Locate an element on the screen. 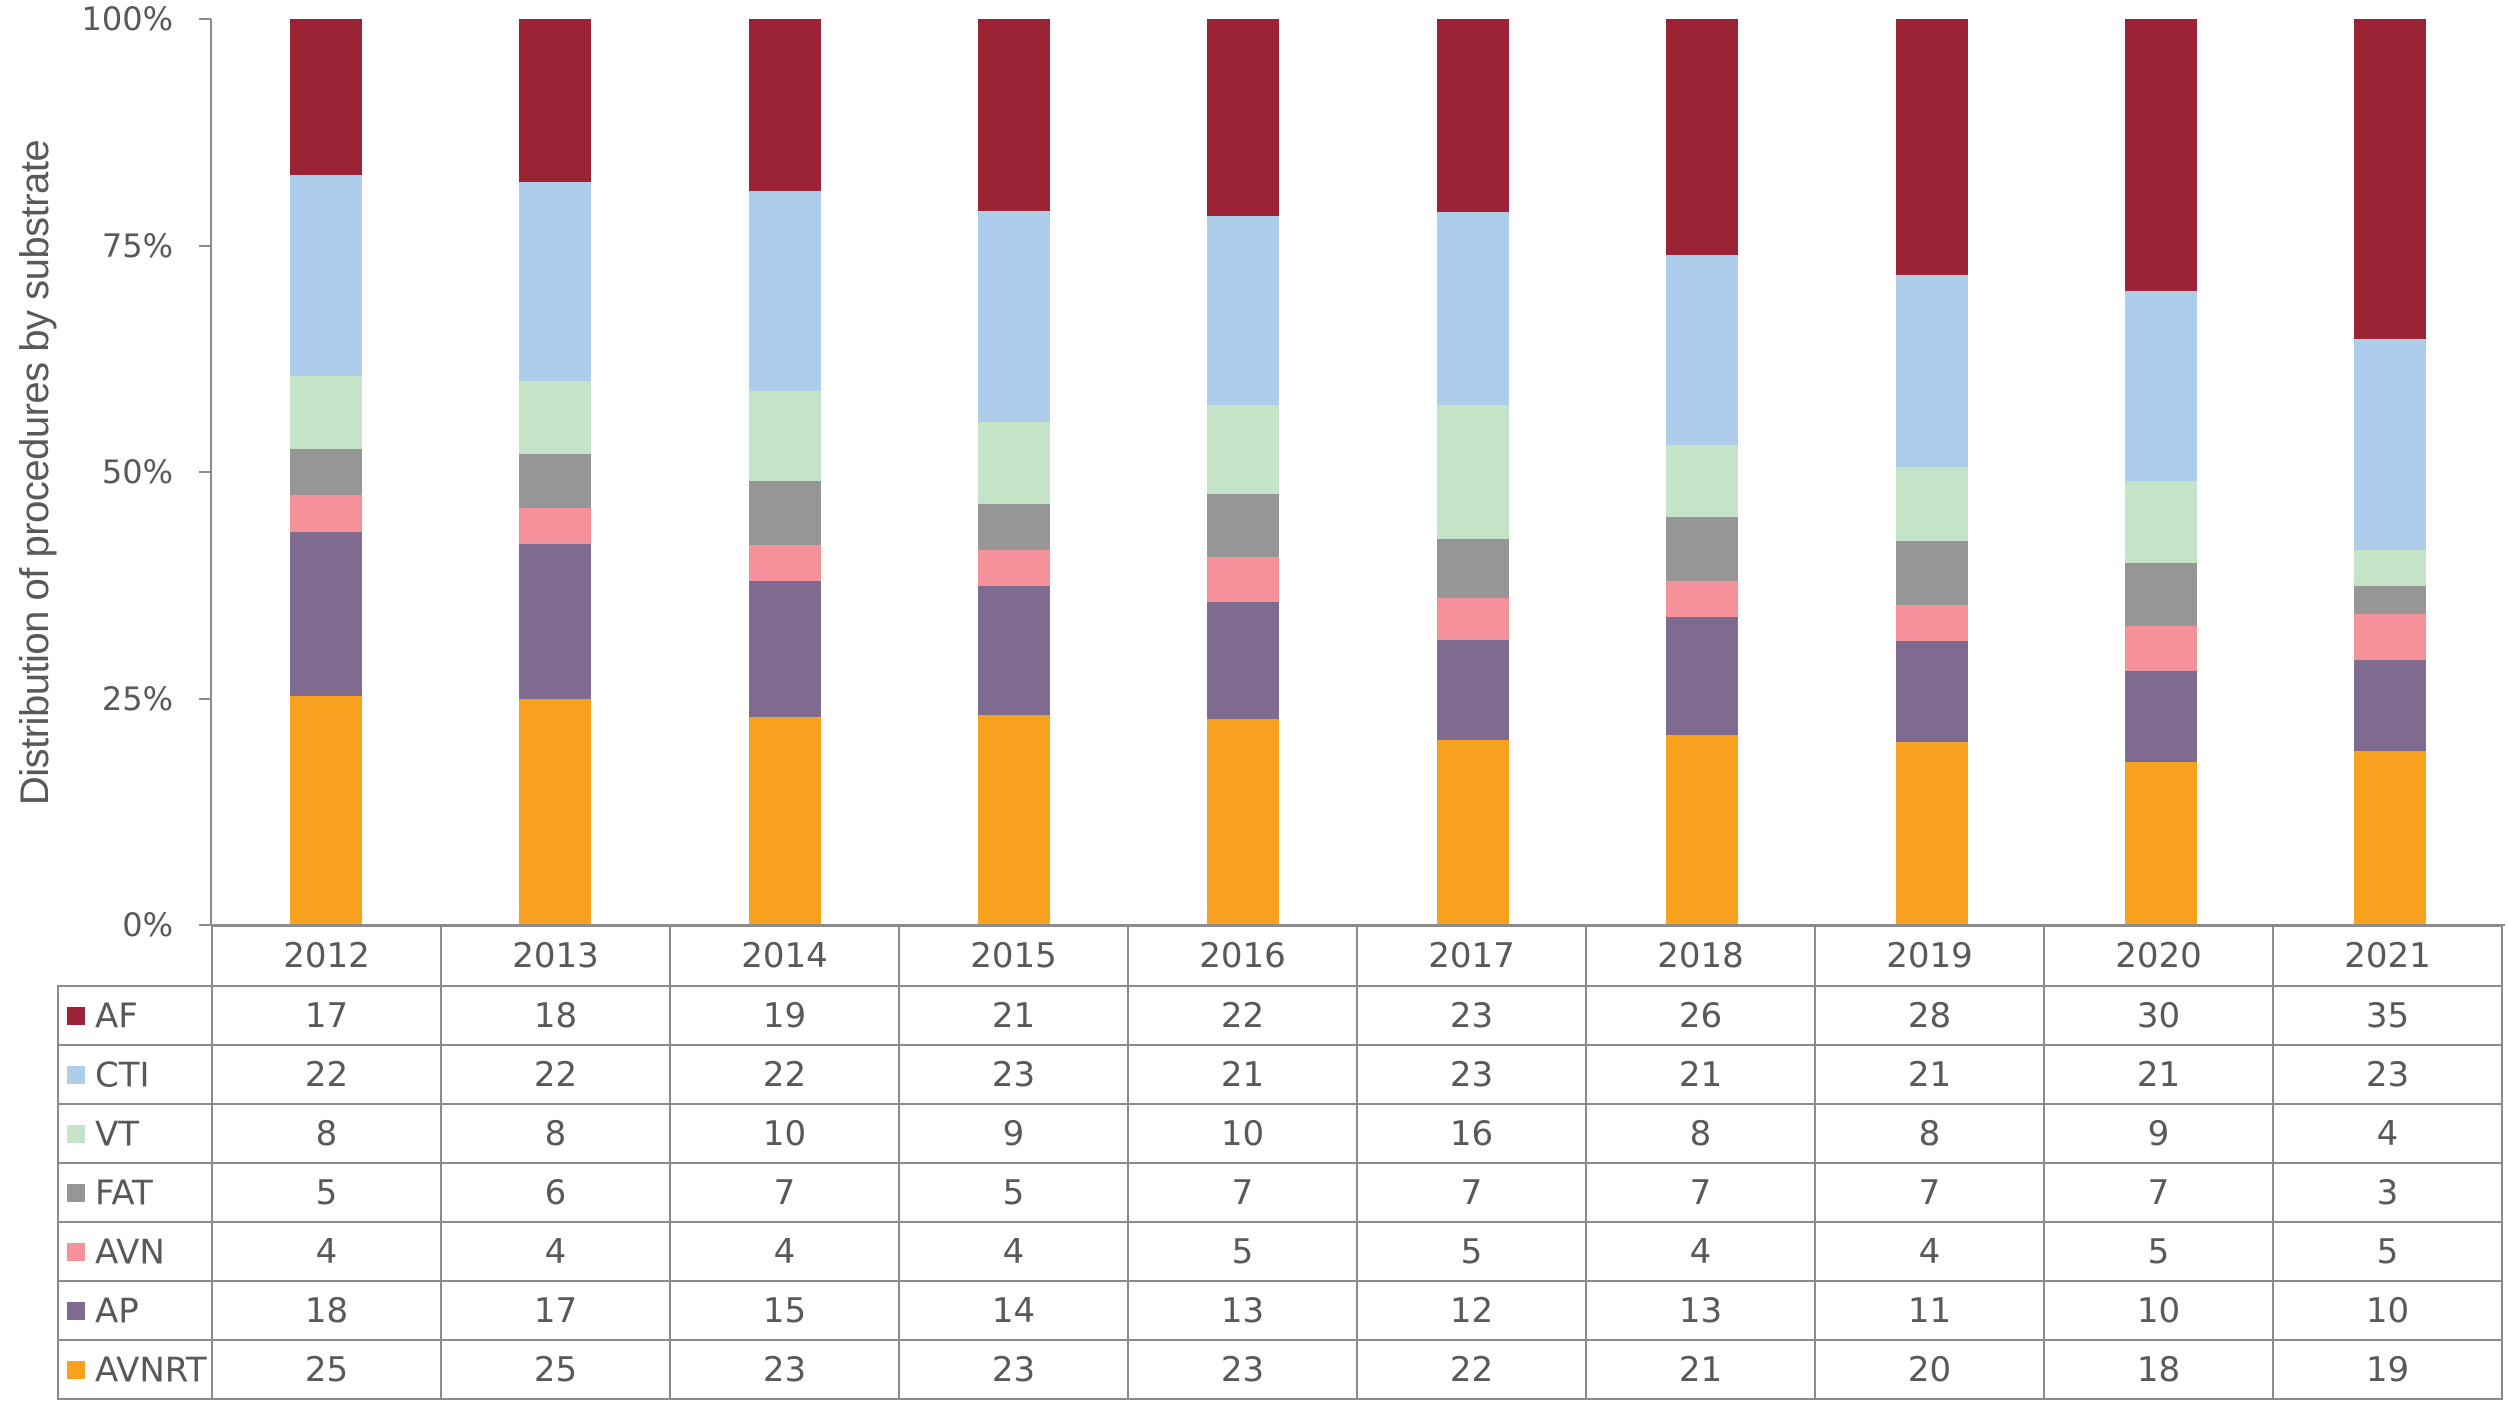 Image resolution: width=2508 pixels, height=1406 pixels. table-cell: 10 is located at coordinates (1242, 1133).